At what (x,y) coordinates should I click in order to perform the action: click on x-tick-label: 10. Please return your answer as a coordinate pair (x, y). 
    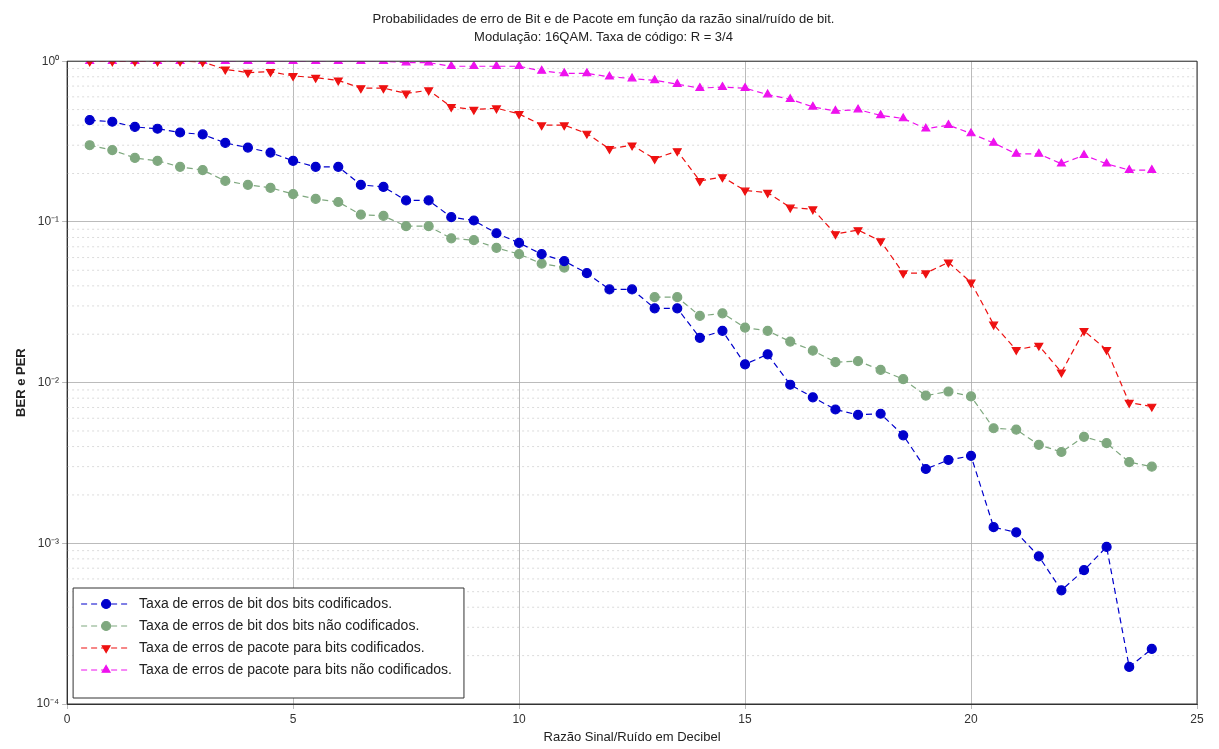
    Looking at the image, I should click on (519, 718).